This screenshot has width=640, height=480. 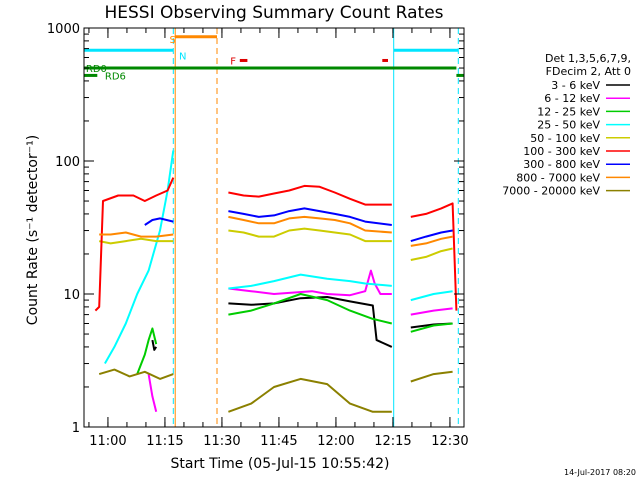 I want to click on legend-label-1: 6 - 12 keV, so click(x=572, y=98).